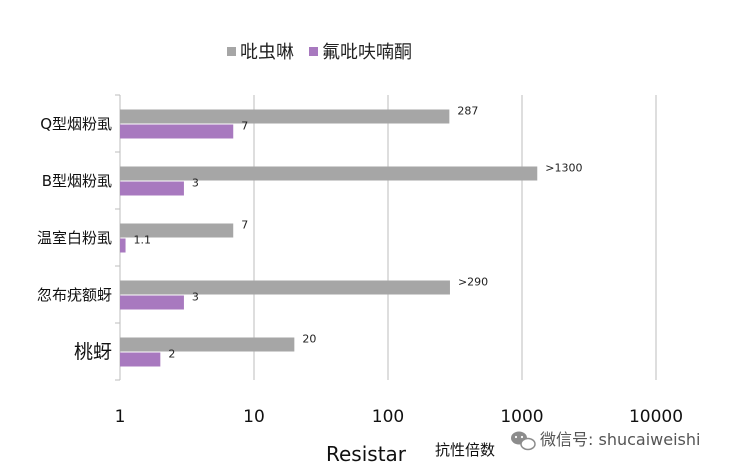 This screenshot has height=472, width=735. What do you see at coordinates (521, 417) in the screenshot?
I see `x-tick-label: 1000` at bounding box center [521, 417].